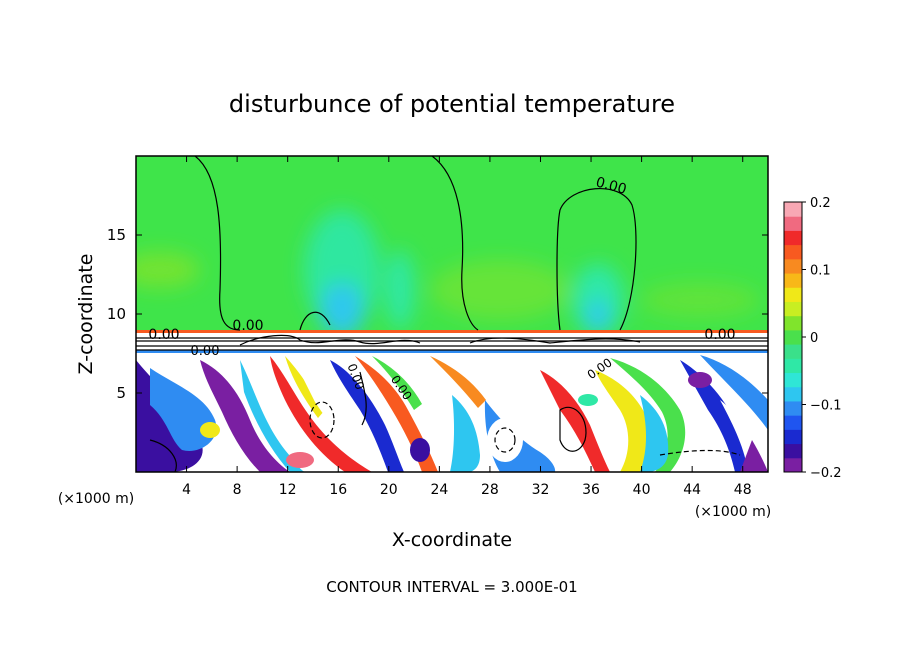  Describe the element at coordinates (822, 338) in the screenshot. I see `colorbar-ticks: −0.2 −0.1 0 0.1 0.2` at that location.